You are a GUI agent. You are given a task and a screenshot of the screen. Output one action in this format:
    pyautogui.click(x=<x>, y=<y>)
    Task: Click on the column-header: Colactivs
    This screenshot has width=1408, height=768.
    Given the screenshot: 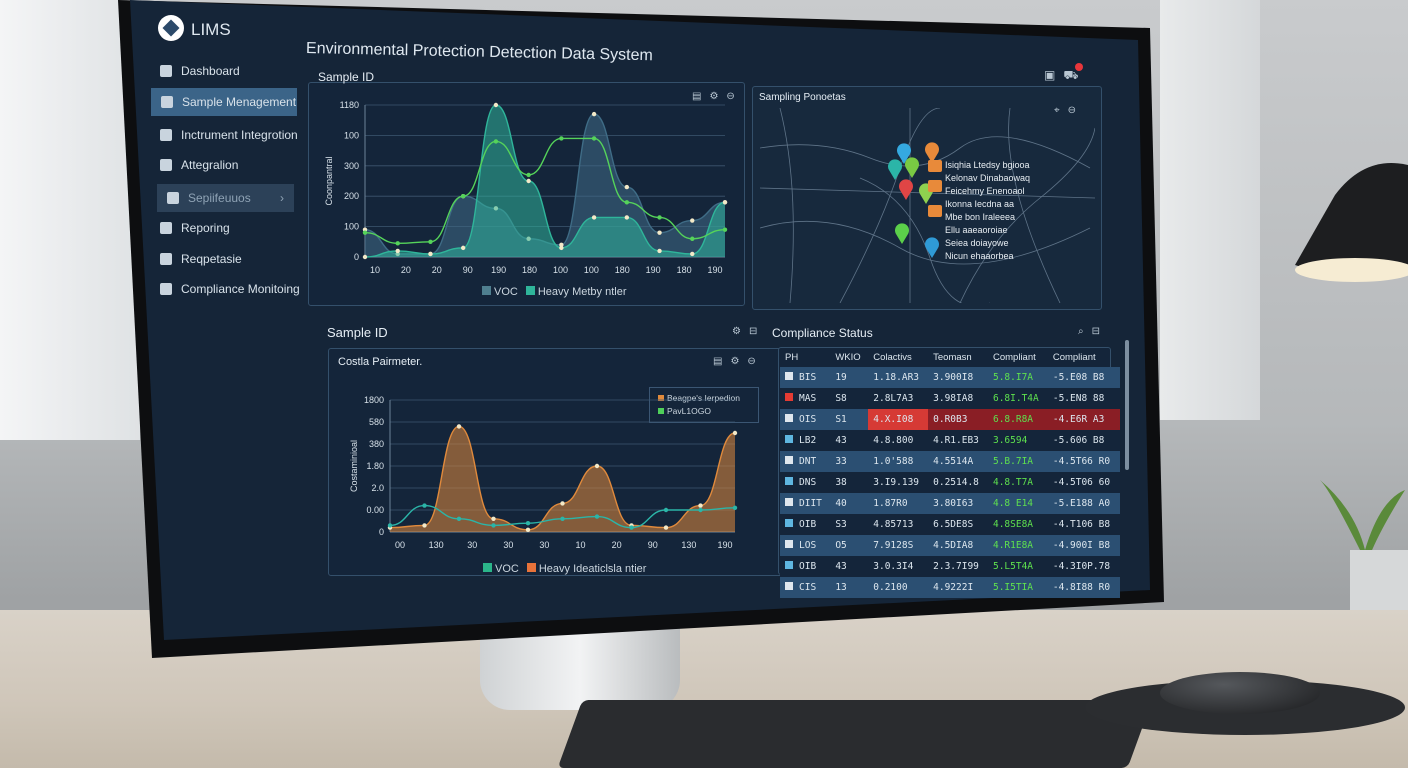 What is the action you would take?
    pyautogui.click(x=892, y=357)
    